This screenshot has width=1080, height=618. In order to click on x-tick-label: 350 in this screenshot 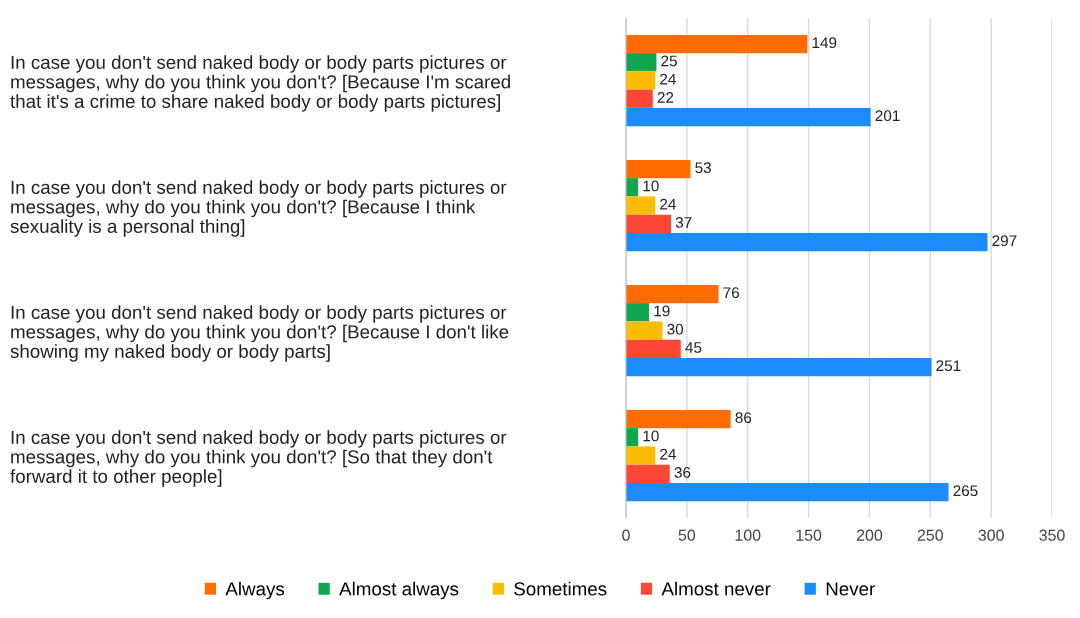, I will do `click(1052, 535)`.